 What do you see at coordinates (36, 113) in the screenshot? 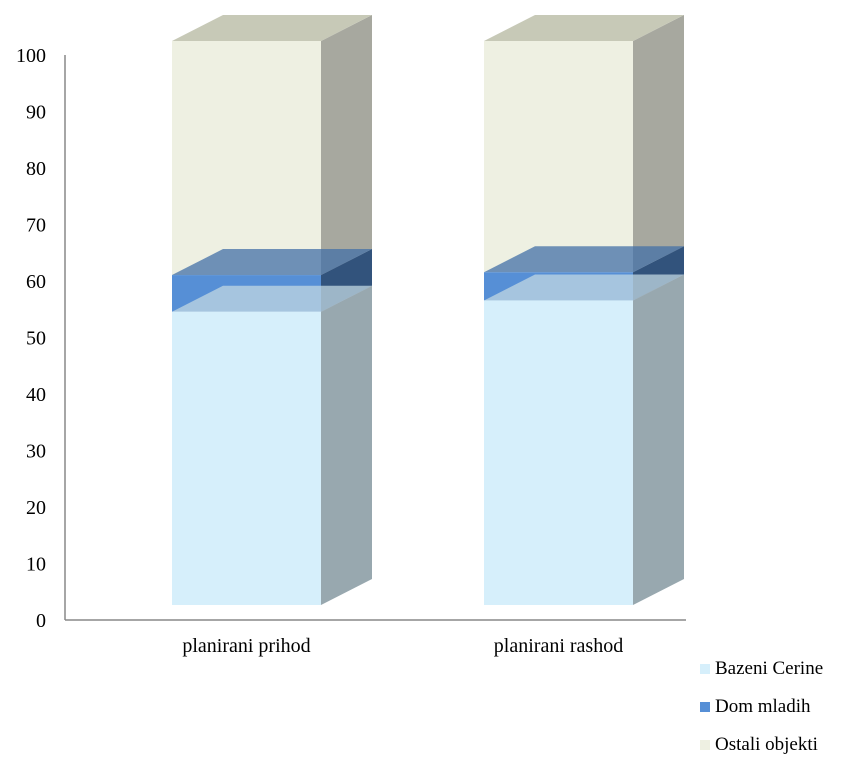
I see `y-tick-label: 90` at bounding box center [36, 113].